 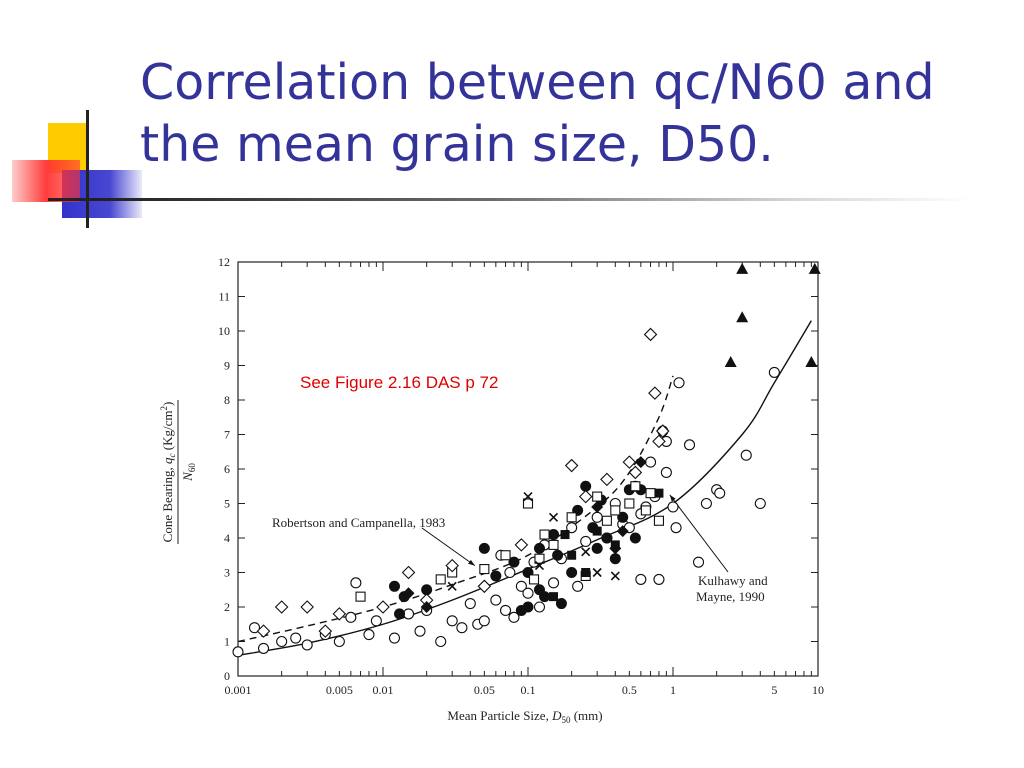 I want to click on x-tick-label: 5, so click(x=774, y=690).